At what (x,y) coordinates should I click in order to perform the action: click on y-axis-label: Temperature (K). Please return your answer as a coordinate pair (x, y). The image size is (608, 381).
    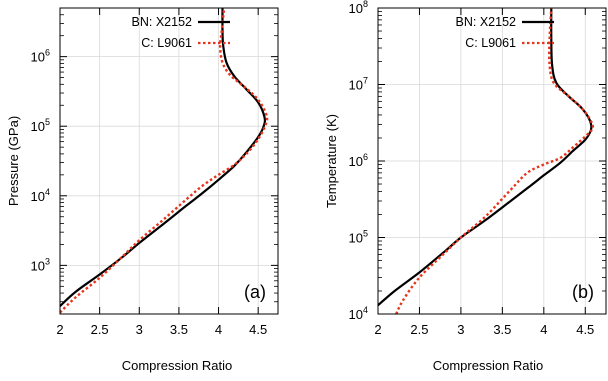
    Looking at the image, I should click on (331, 161).